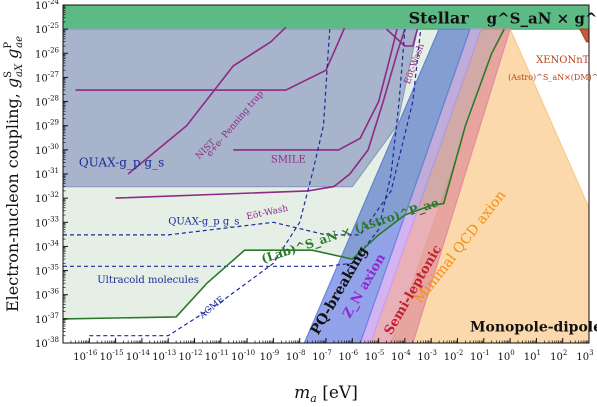  What do you see at coordinates (243, 356) in the screenshot?
I see `x-tick-label: 10⁻¹⁰` at bounding box center [243, 356].